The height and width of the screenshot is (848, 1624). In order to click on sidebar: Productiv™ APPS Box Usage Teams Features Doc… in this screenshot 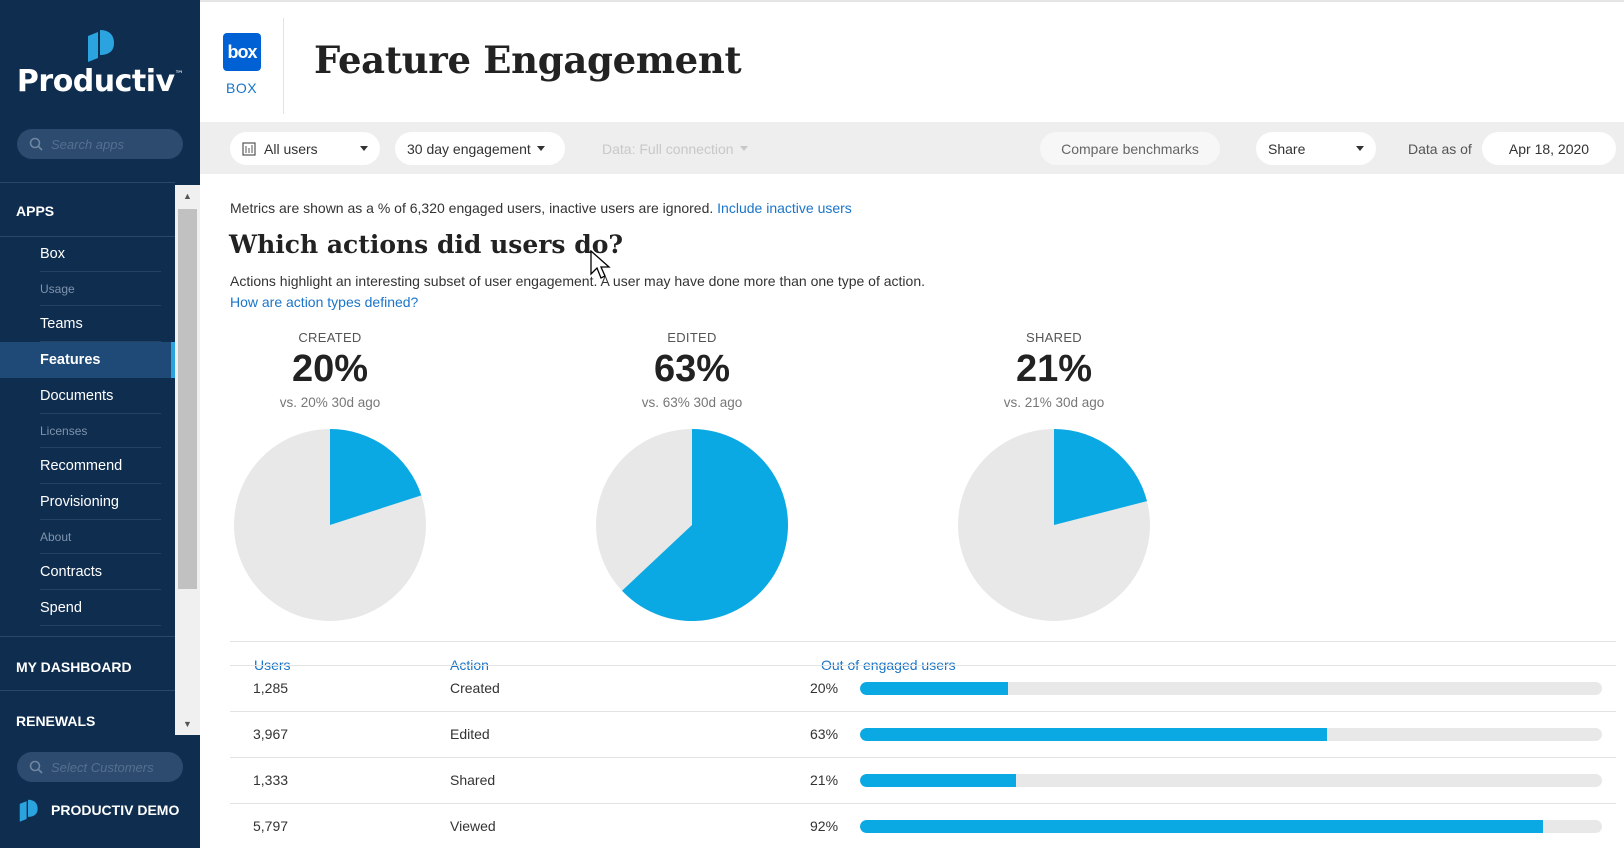, I will do `click(100, 424)`.